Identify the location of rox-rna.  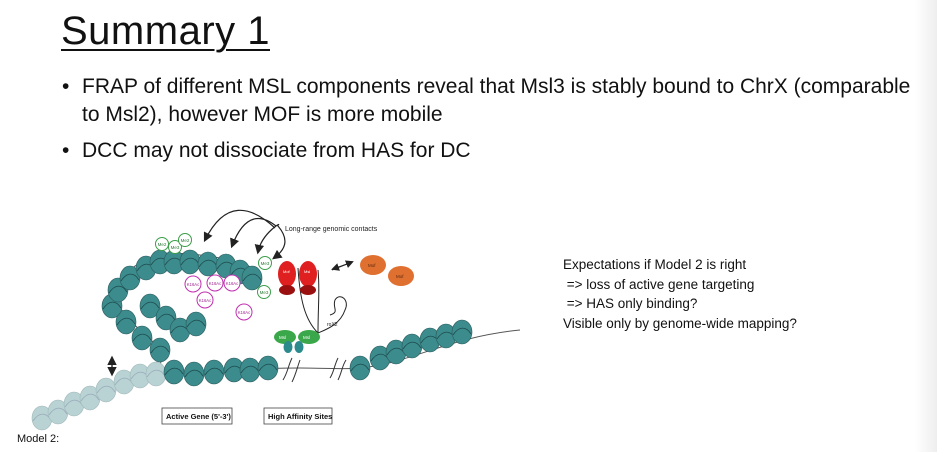
(322, 300).